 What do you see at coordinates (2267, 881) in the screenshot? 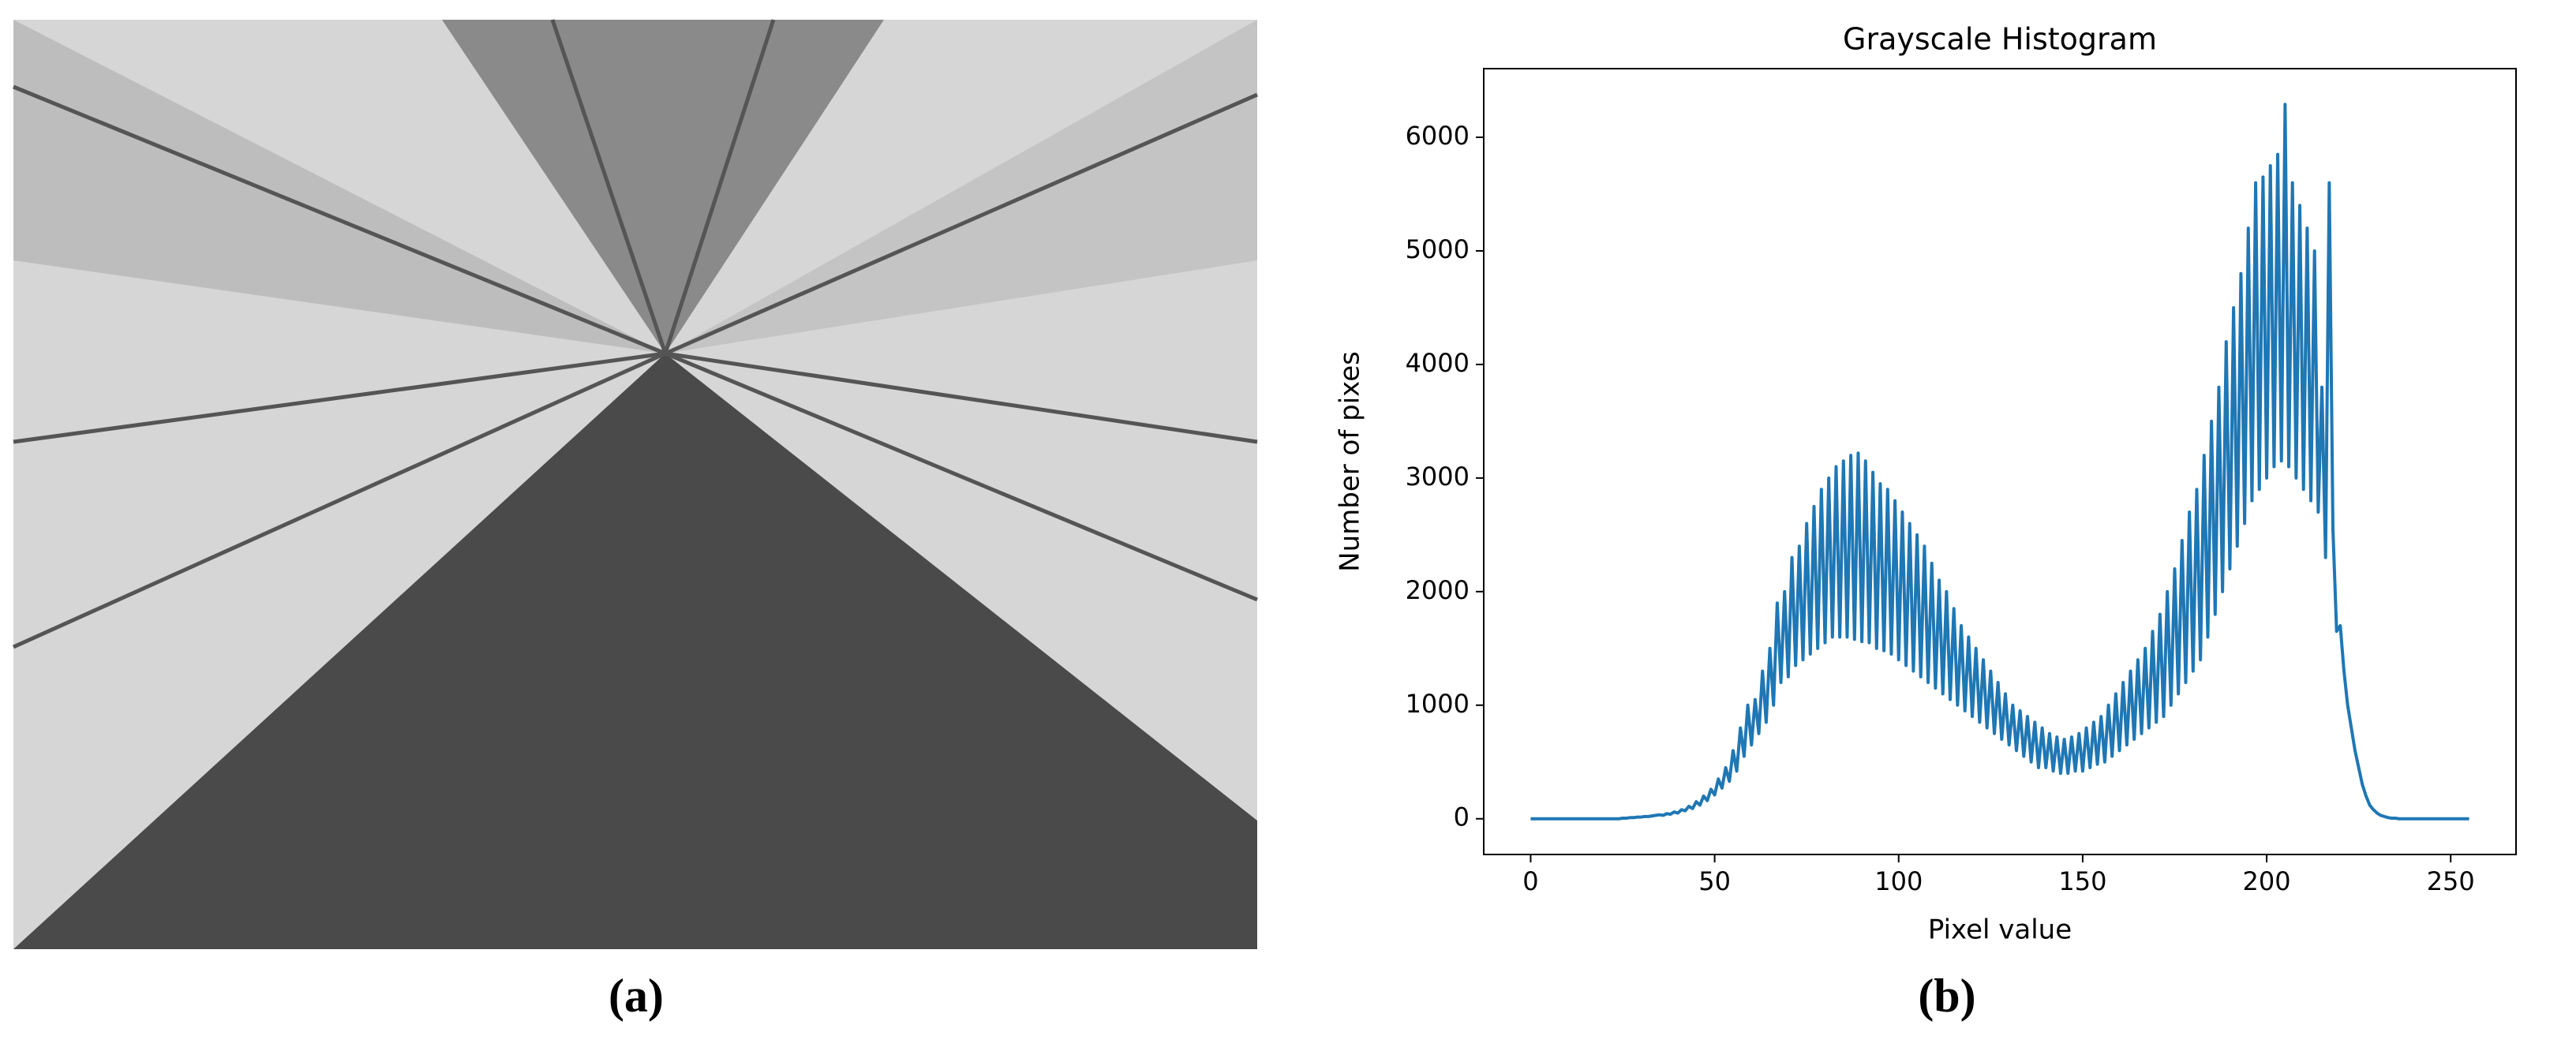
I see `x-tick-label: 200` at bounding box center [2267, 881].